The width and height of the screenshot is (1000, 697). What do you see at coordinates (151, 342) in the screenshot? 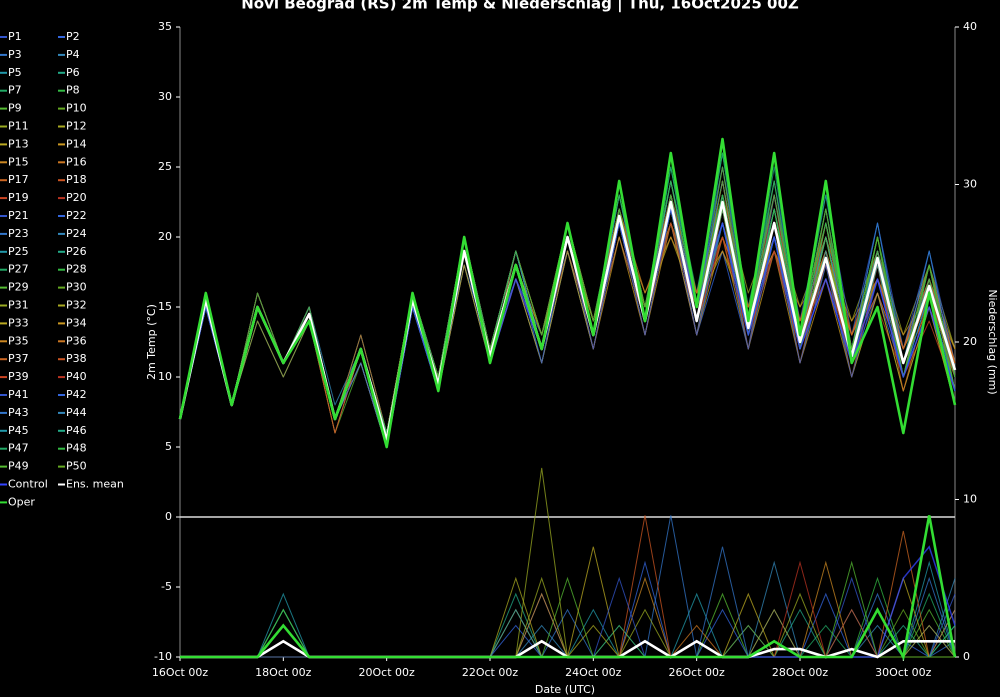
I see `y-axis-label: 2m Temp (°C)` at bounding box center [151, 342].